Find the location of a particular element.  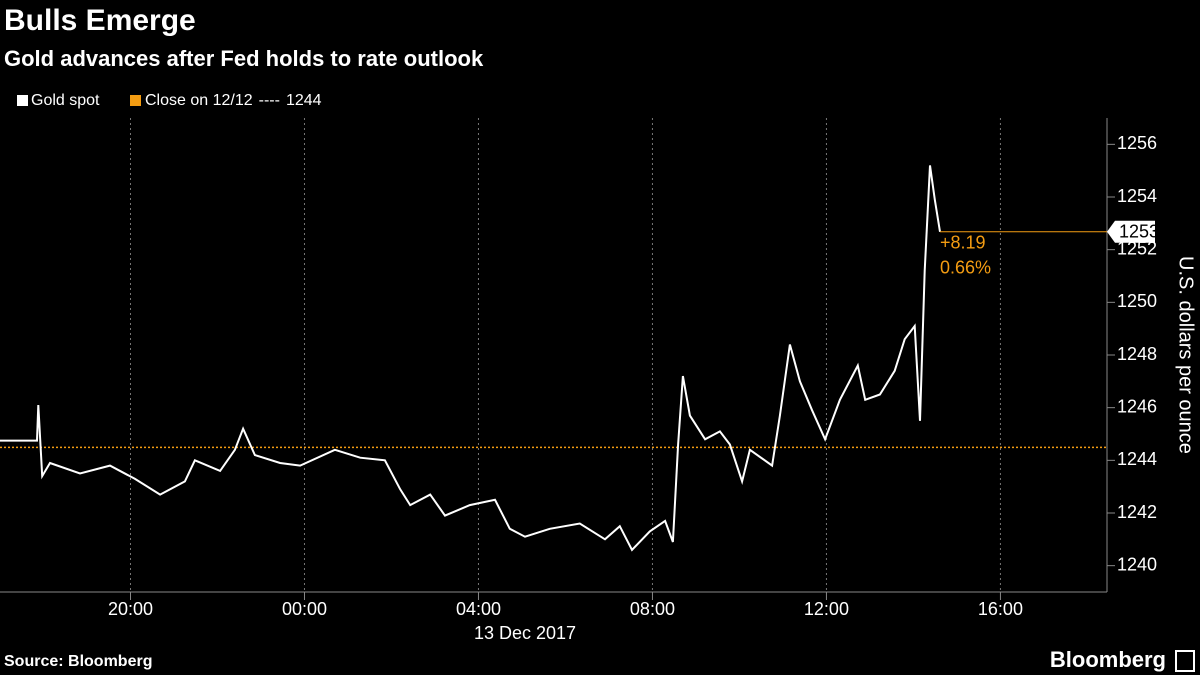

x-tick-label: 04:00 is located at coordinates (478, 609).